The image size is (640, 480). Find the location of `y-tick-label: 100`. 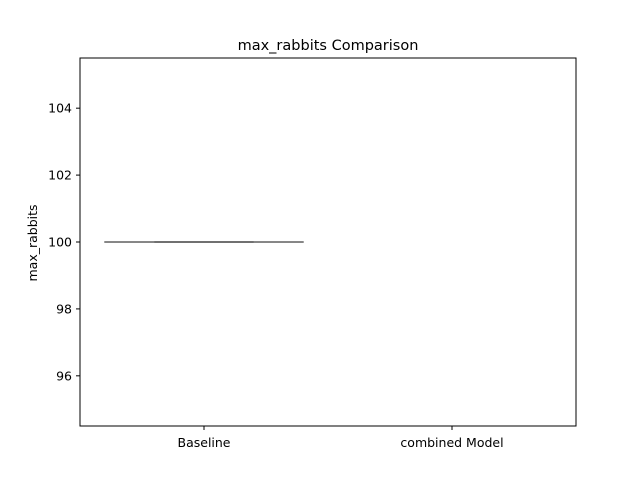

y-tick-label: 100 is located at coordinates (60, 242).